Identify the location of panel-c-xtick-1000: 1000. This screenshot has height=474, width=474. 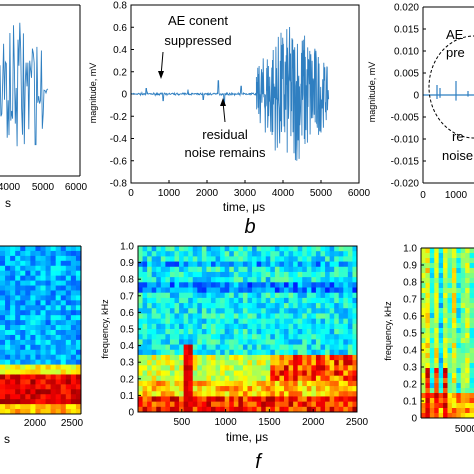
(456, 195).